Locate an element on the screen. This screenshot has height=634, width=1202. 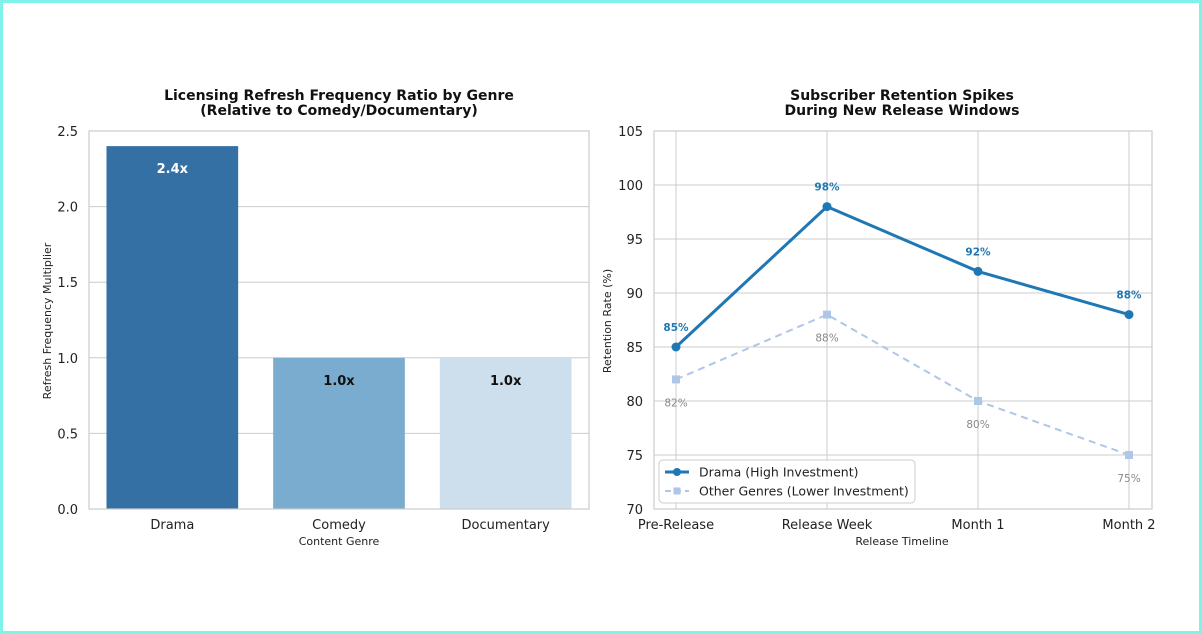
bar-drama is located at coordinates (172, 327).